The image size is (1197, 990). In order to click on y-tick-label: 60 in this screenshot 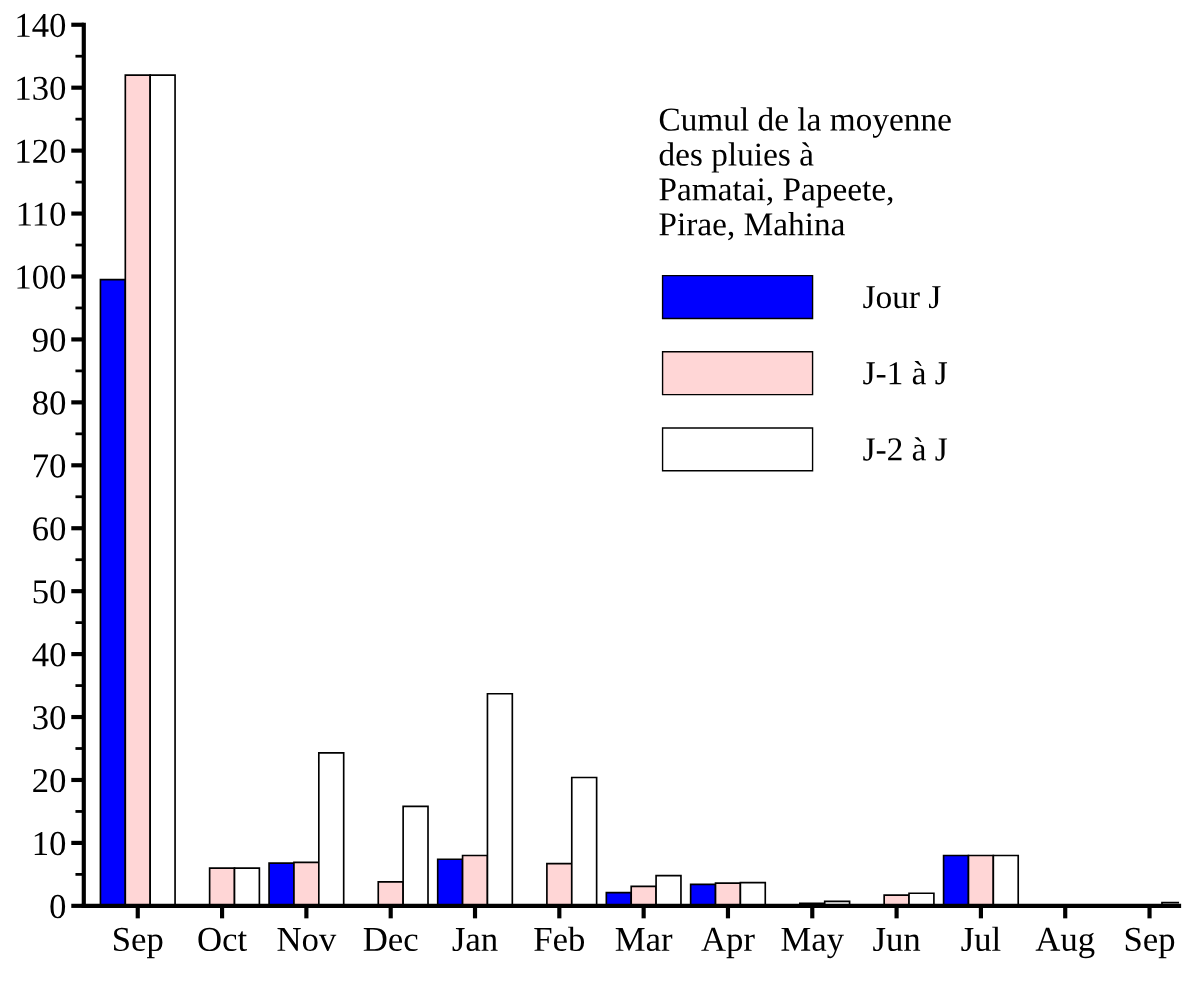, I will do `click(49, 529)`.